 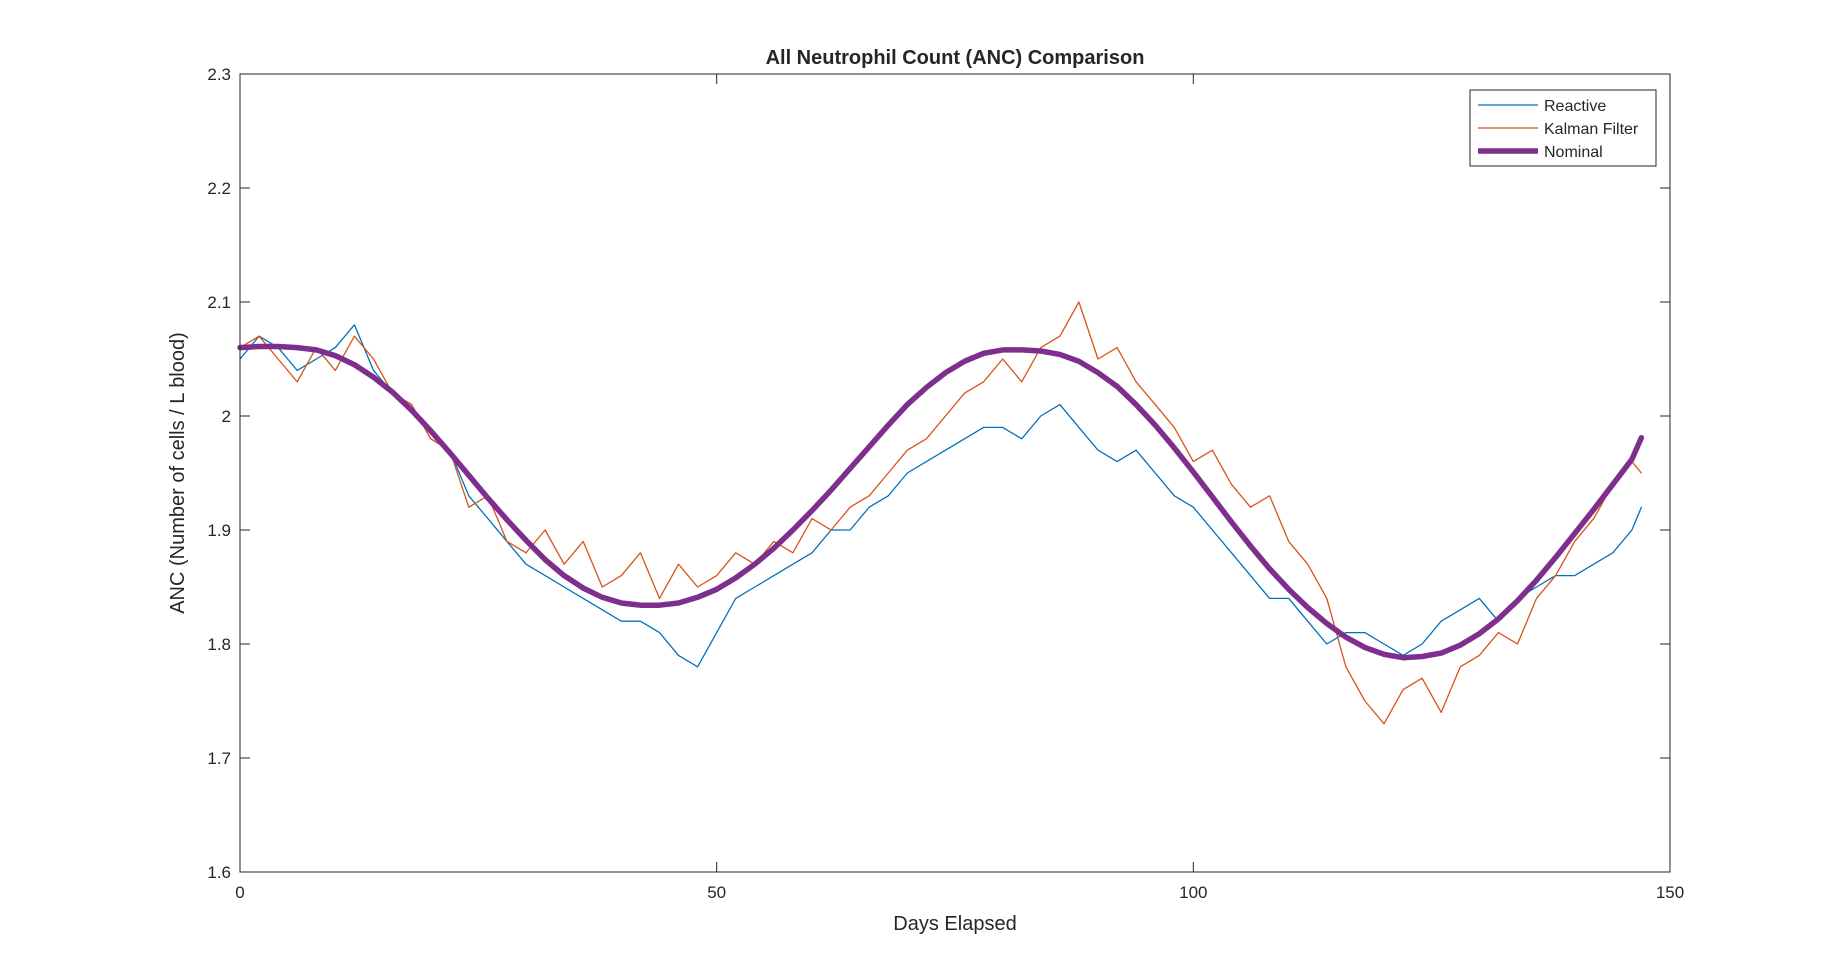 What do you see at coordinates (219, 758) in the screenshot?
I see `y-tick-label: 1.7` at bounding box center [219, 758].